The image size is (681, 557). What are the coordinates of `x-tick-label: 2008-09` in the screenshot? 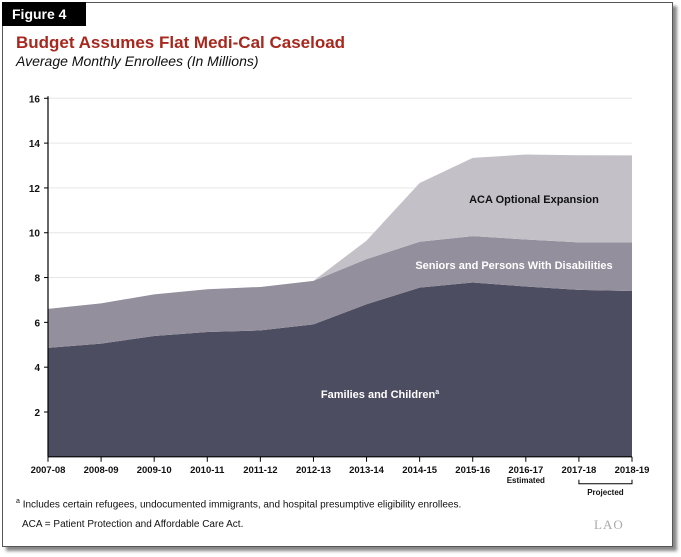 It's located at (101, 470).